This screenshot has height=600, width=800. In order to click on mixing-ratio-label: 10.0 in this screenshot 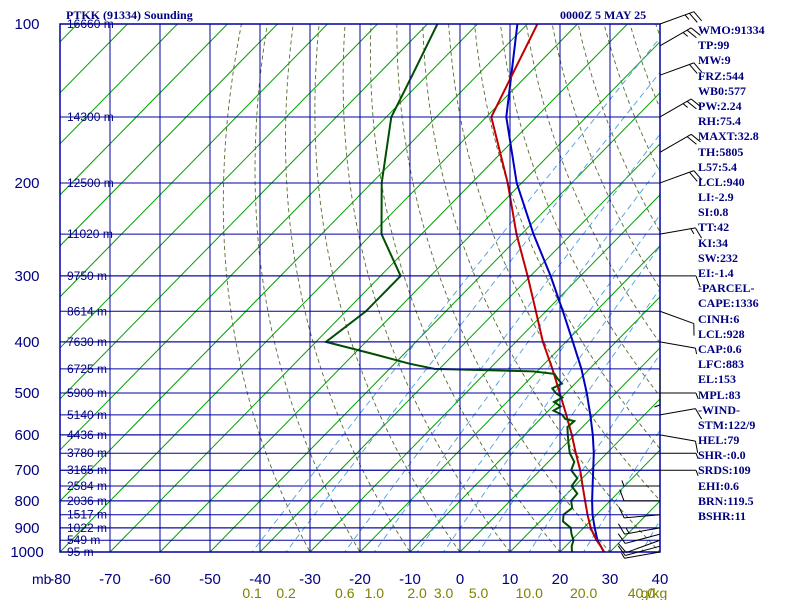, I will do `click(529, 592)`.